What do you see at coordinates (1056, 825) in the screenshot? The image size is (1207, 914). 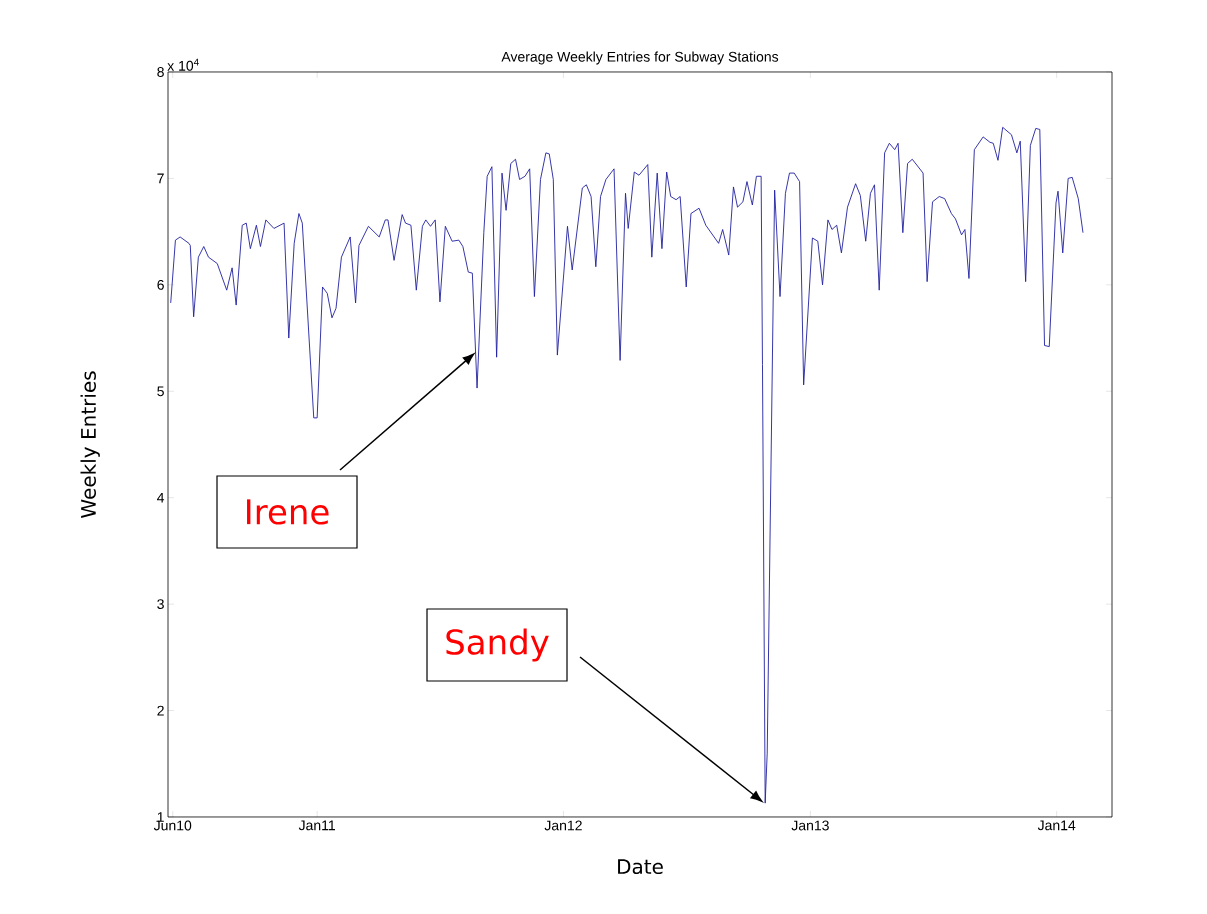 I see `x-tick-label: Jan14` at bounding box center [1056, 825].